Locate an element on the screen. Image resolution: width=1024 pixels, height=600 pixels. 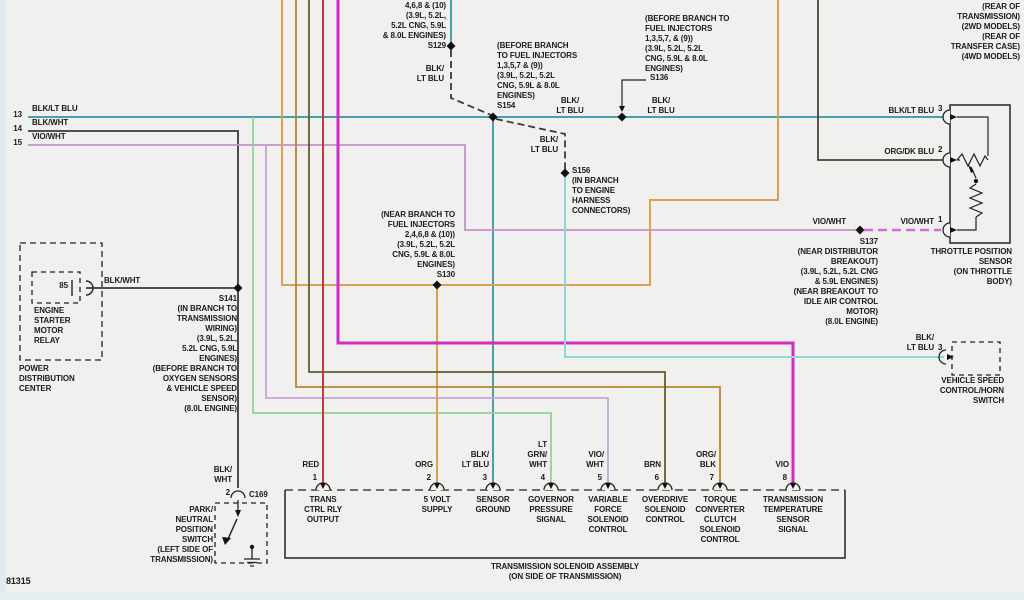
tps-internal-bottom-line is located at coordinates (967, 224).